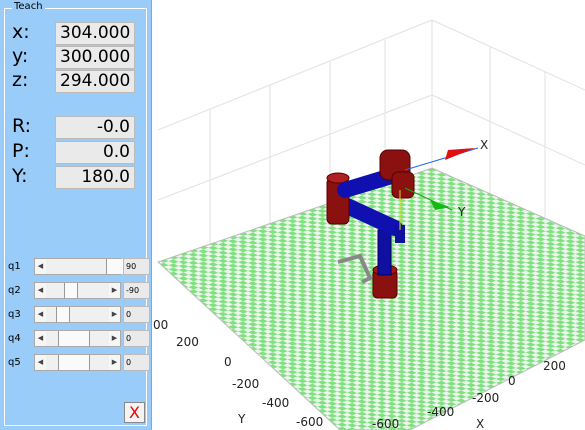  What do you see at coordinates (20, 56) in the screenshot?
I see `field-label: y:` at bounding box center [20, 56].